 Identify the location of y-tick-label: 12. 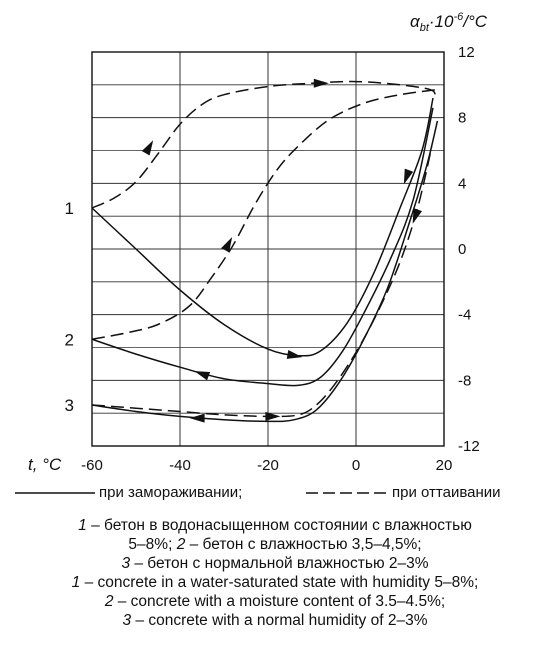
(466, 52).